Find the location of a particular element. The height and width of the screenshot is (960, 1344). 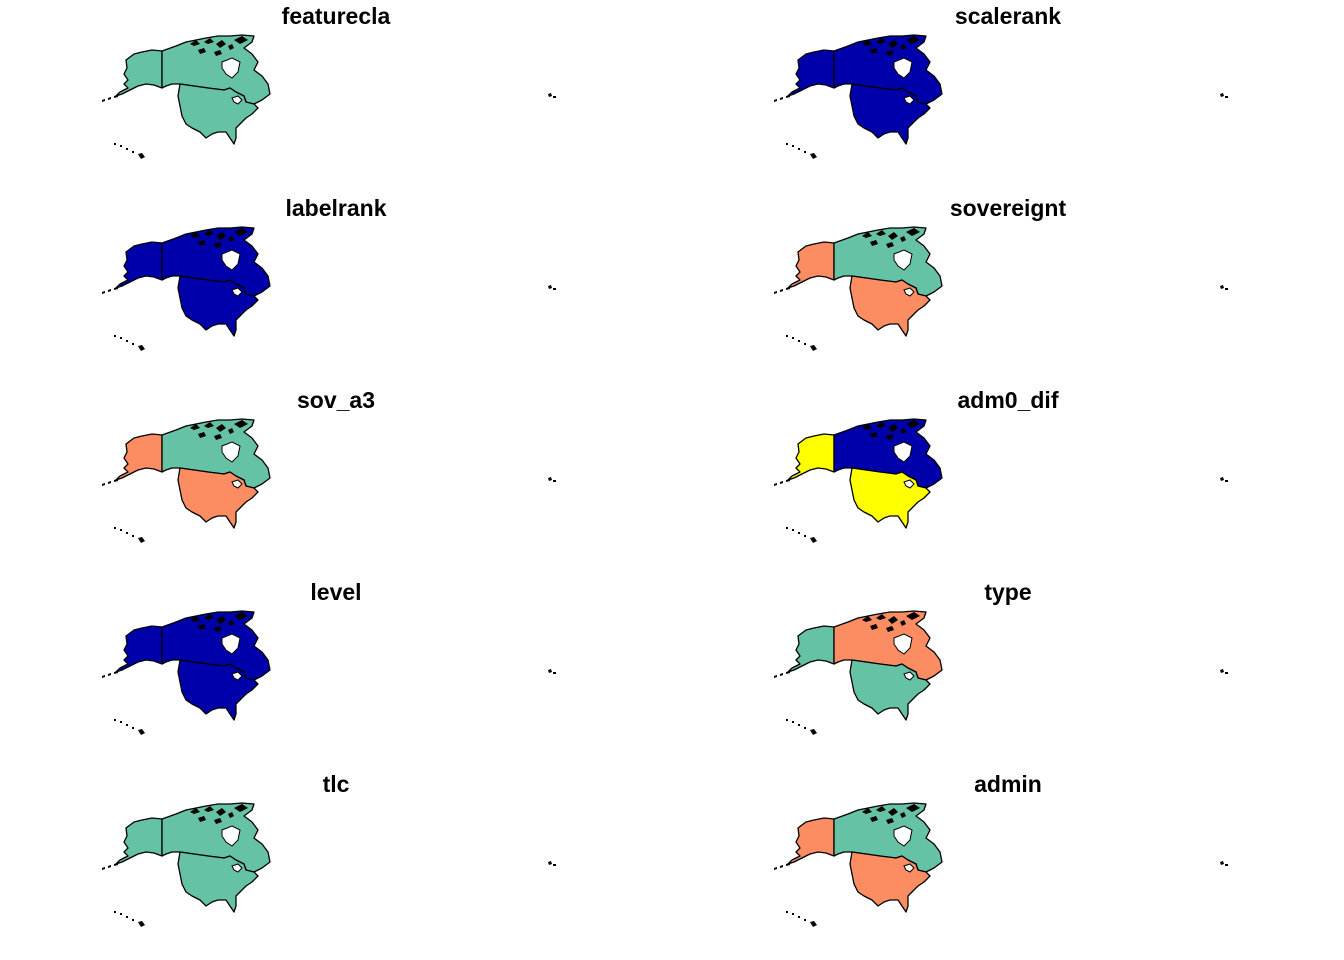

map-panel-adm0-dif: adm0_dif is located at coordinates (1008, 480).